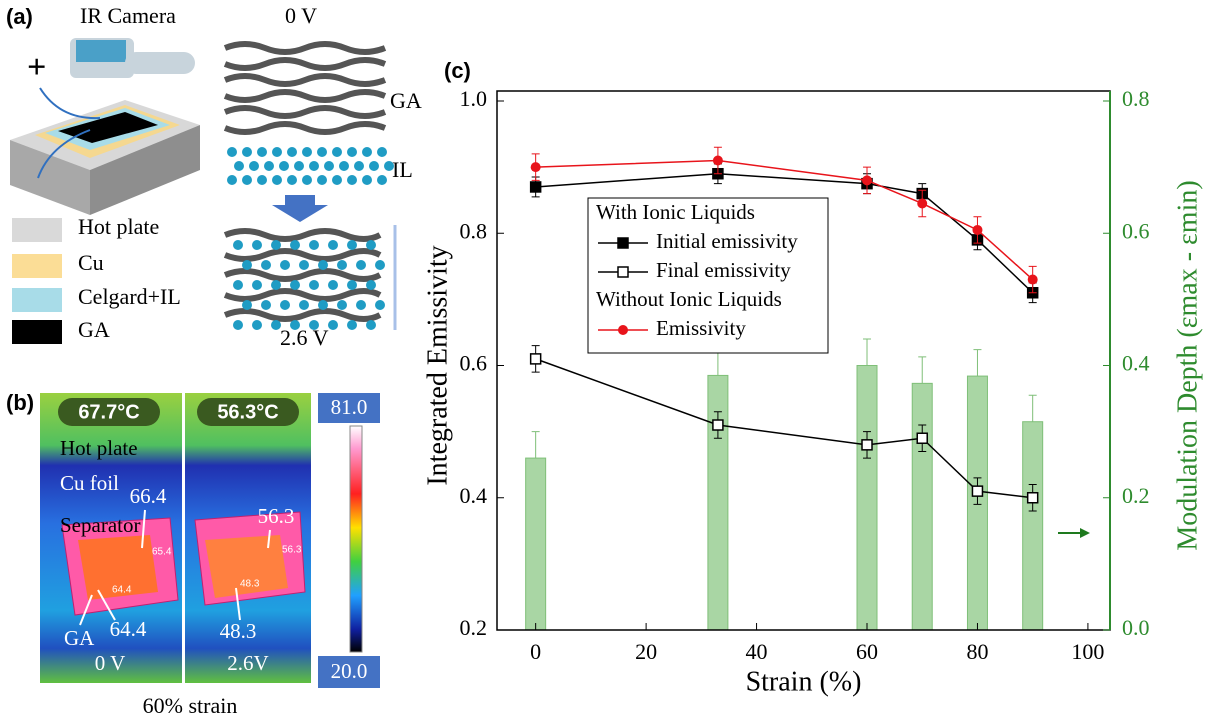 The height and width of the screenshot is (721, 1214). What do you see at coordinates (1136, 230) in the screenshot?
I see `y2-tick-label: 0.6` at bounding box center [1136, 230].